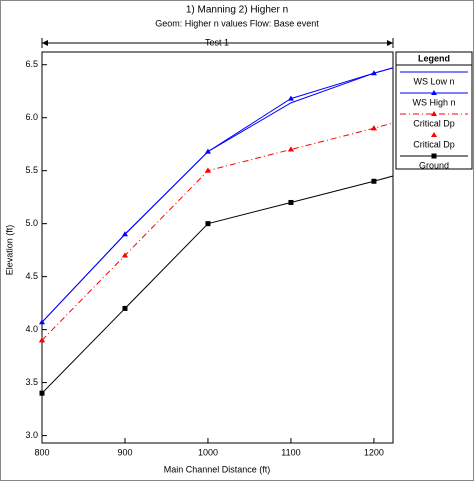 The height and width of the screenshot is (486, 474). I want to click on y-tick-label: 4.5, so click(31, 276).